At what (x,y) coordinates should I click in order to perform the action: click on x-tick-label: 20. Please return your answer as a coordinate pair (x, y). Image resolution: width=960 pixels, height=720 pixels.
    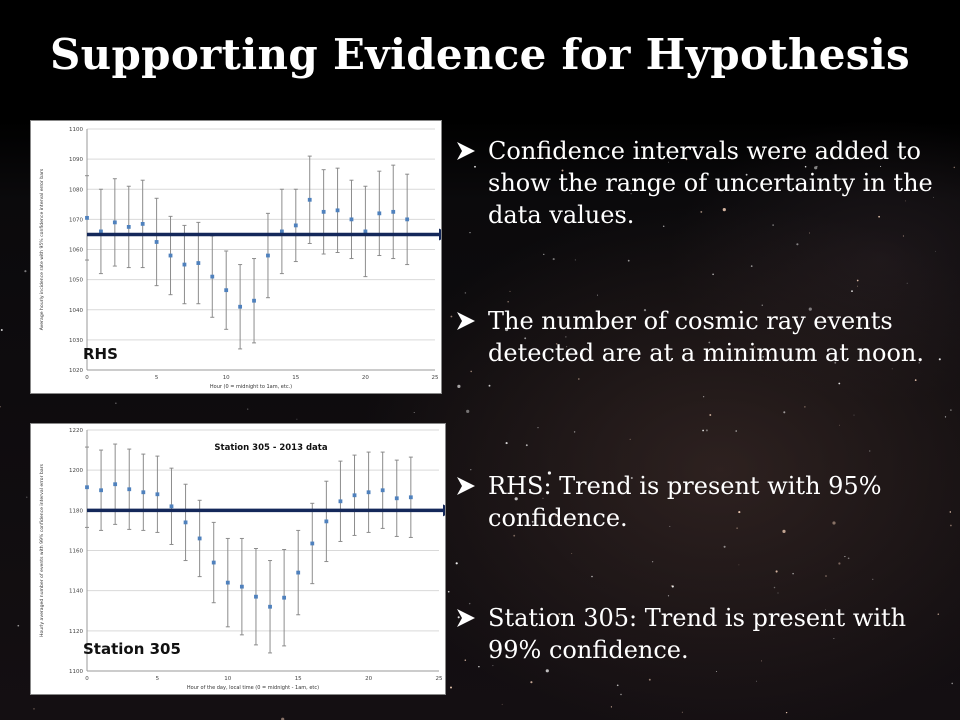
    Looking at the image, I should click on (368, 679).